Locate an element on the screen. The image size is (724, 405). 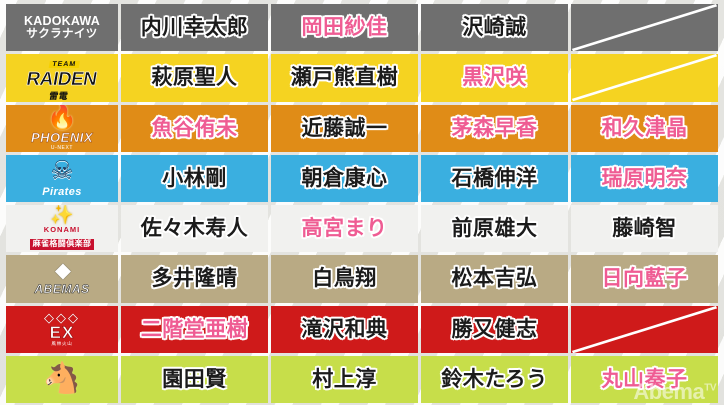
player-name: 二階堂亜樹 is located at coordinates (194, 329).